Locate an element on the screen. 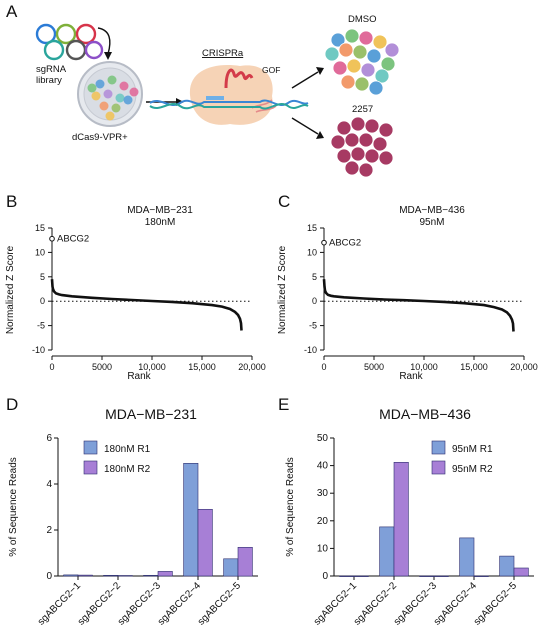 Image resolution: width=550 pixels, height=638 pixels. chart-title: MDA−MB−231 is located at coordinates (160, 210).